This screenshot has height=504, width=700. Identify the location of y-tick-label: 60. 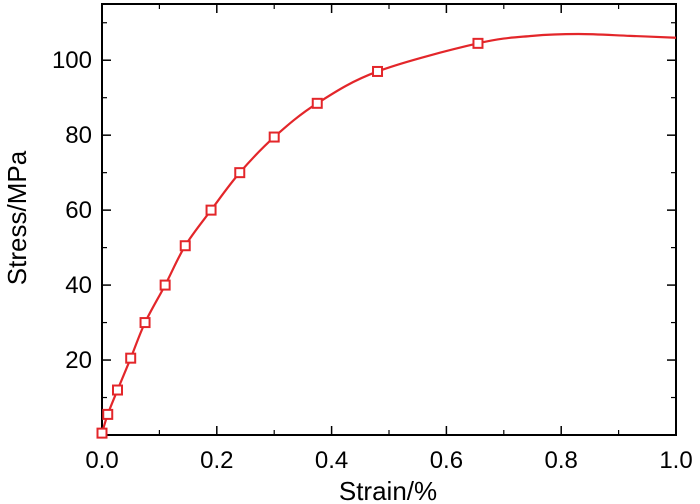
(78, 210).